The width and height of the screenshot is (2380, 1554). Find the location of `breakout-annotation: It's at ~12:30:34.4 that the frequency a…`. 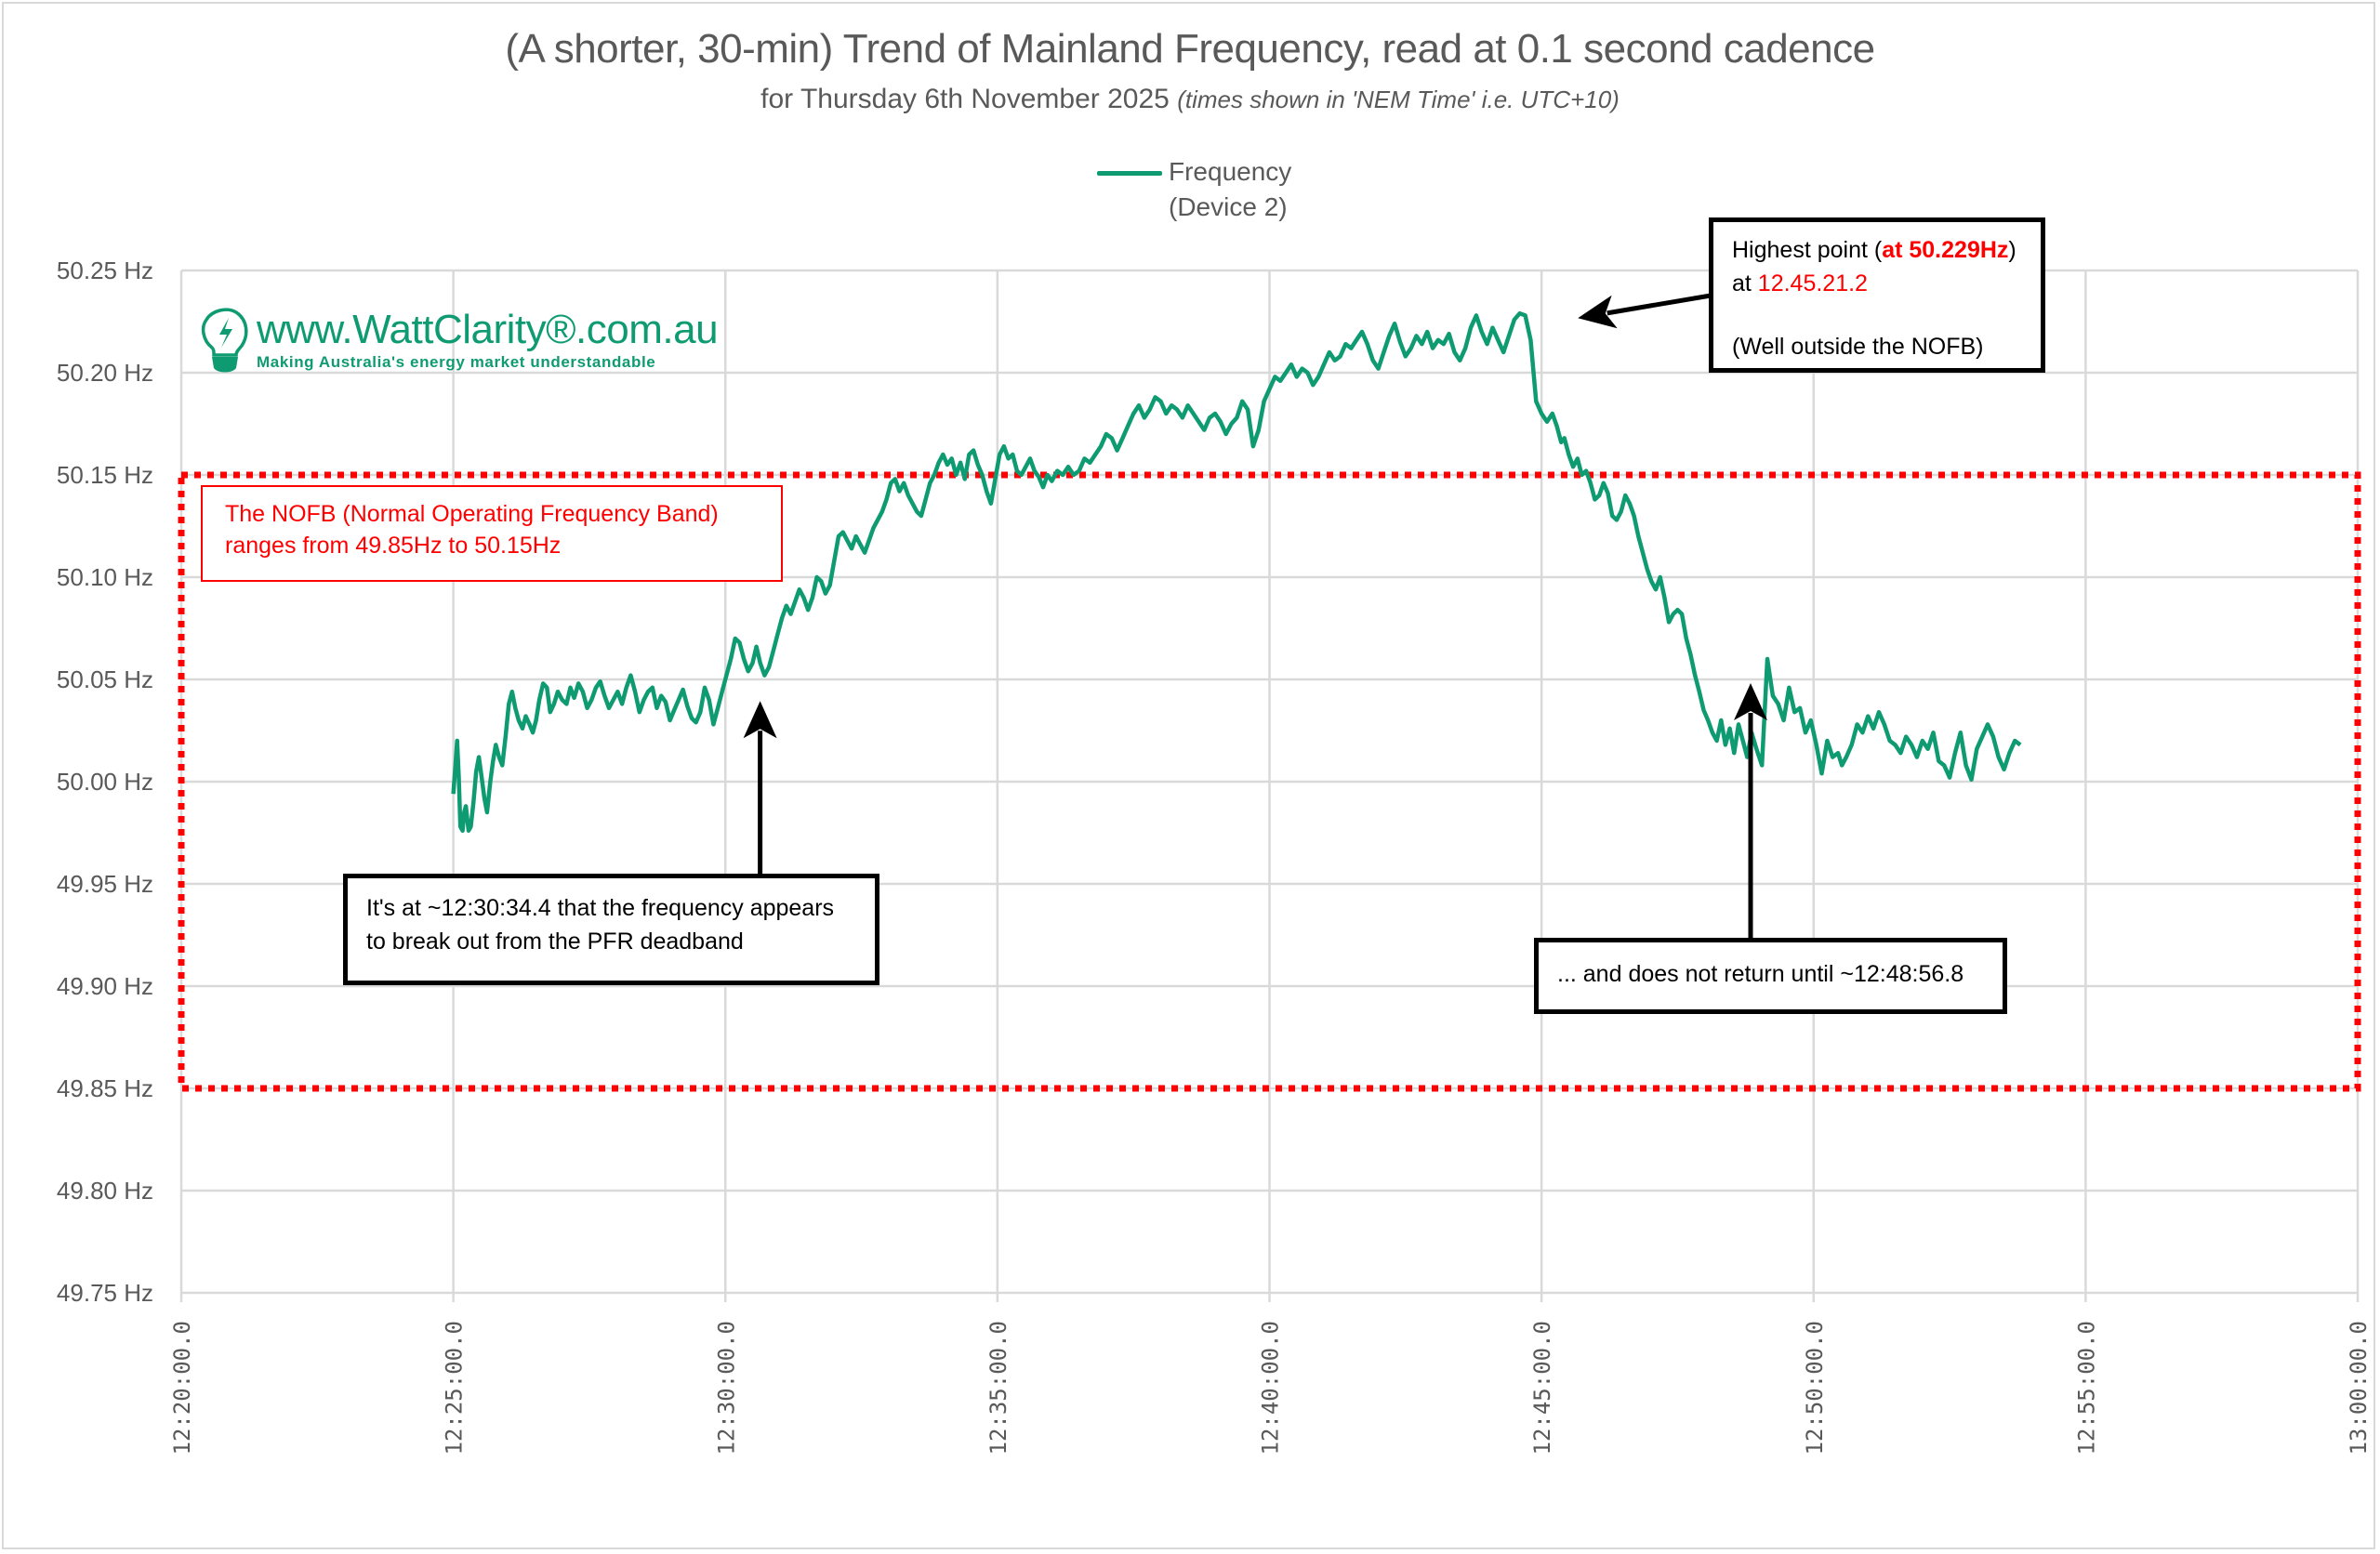

breakout-annotation: It's at ~12:30:34.4 that the frequency a… is located at coordinates (611, 929).